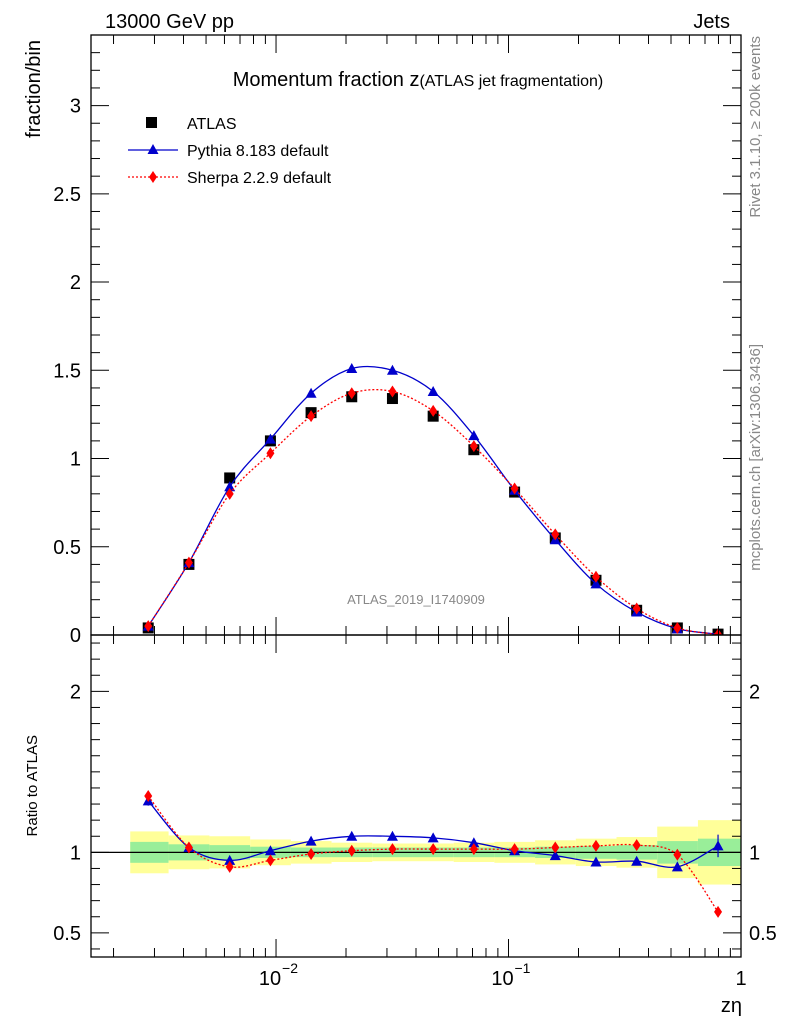 The image size is (786, 1024). Describe the element at coordinates (523, 968) in the screenshot. I see `x-tick-exponent: −1` at that location.